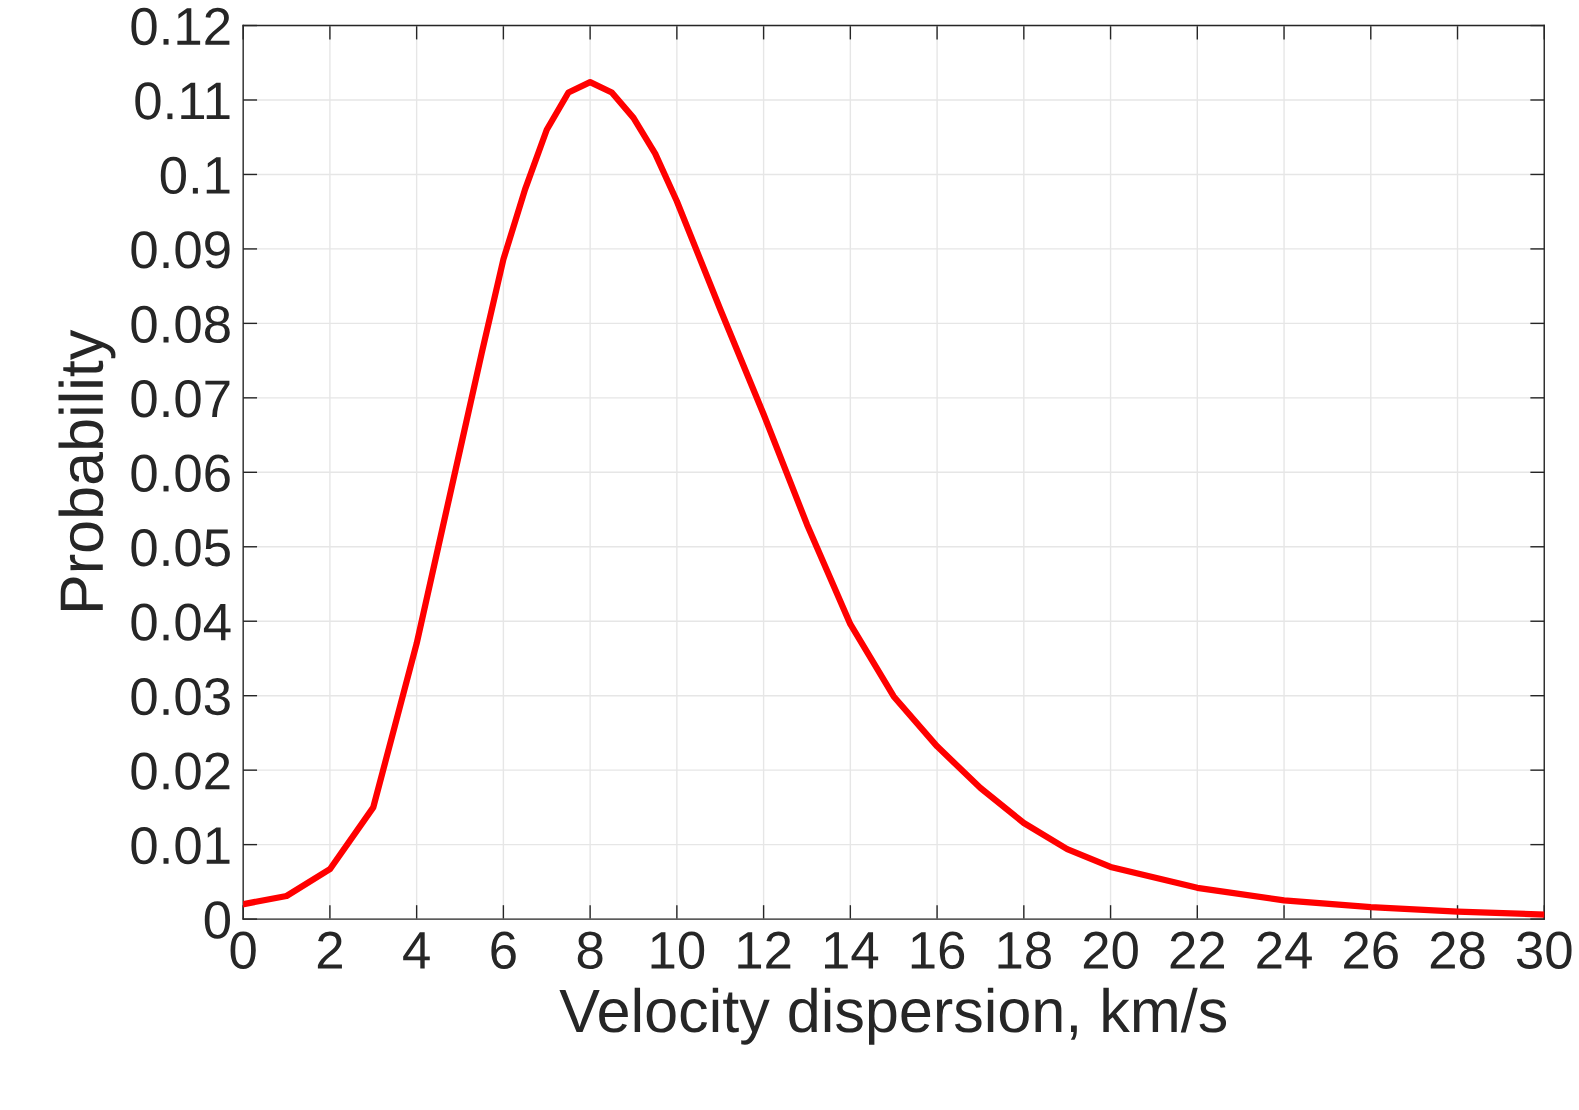  Describe the element at coordinates (1024, 950) in the screenshot. I see `x-tick-label: 18` at that location.